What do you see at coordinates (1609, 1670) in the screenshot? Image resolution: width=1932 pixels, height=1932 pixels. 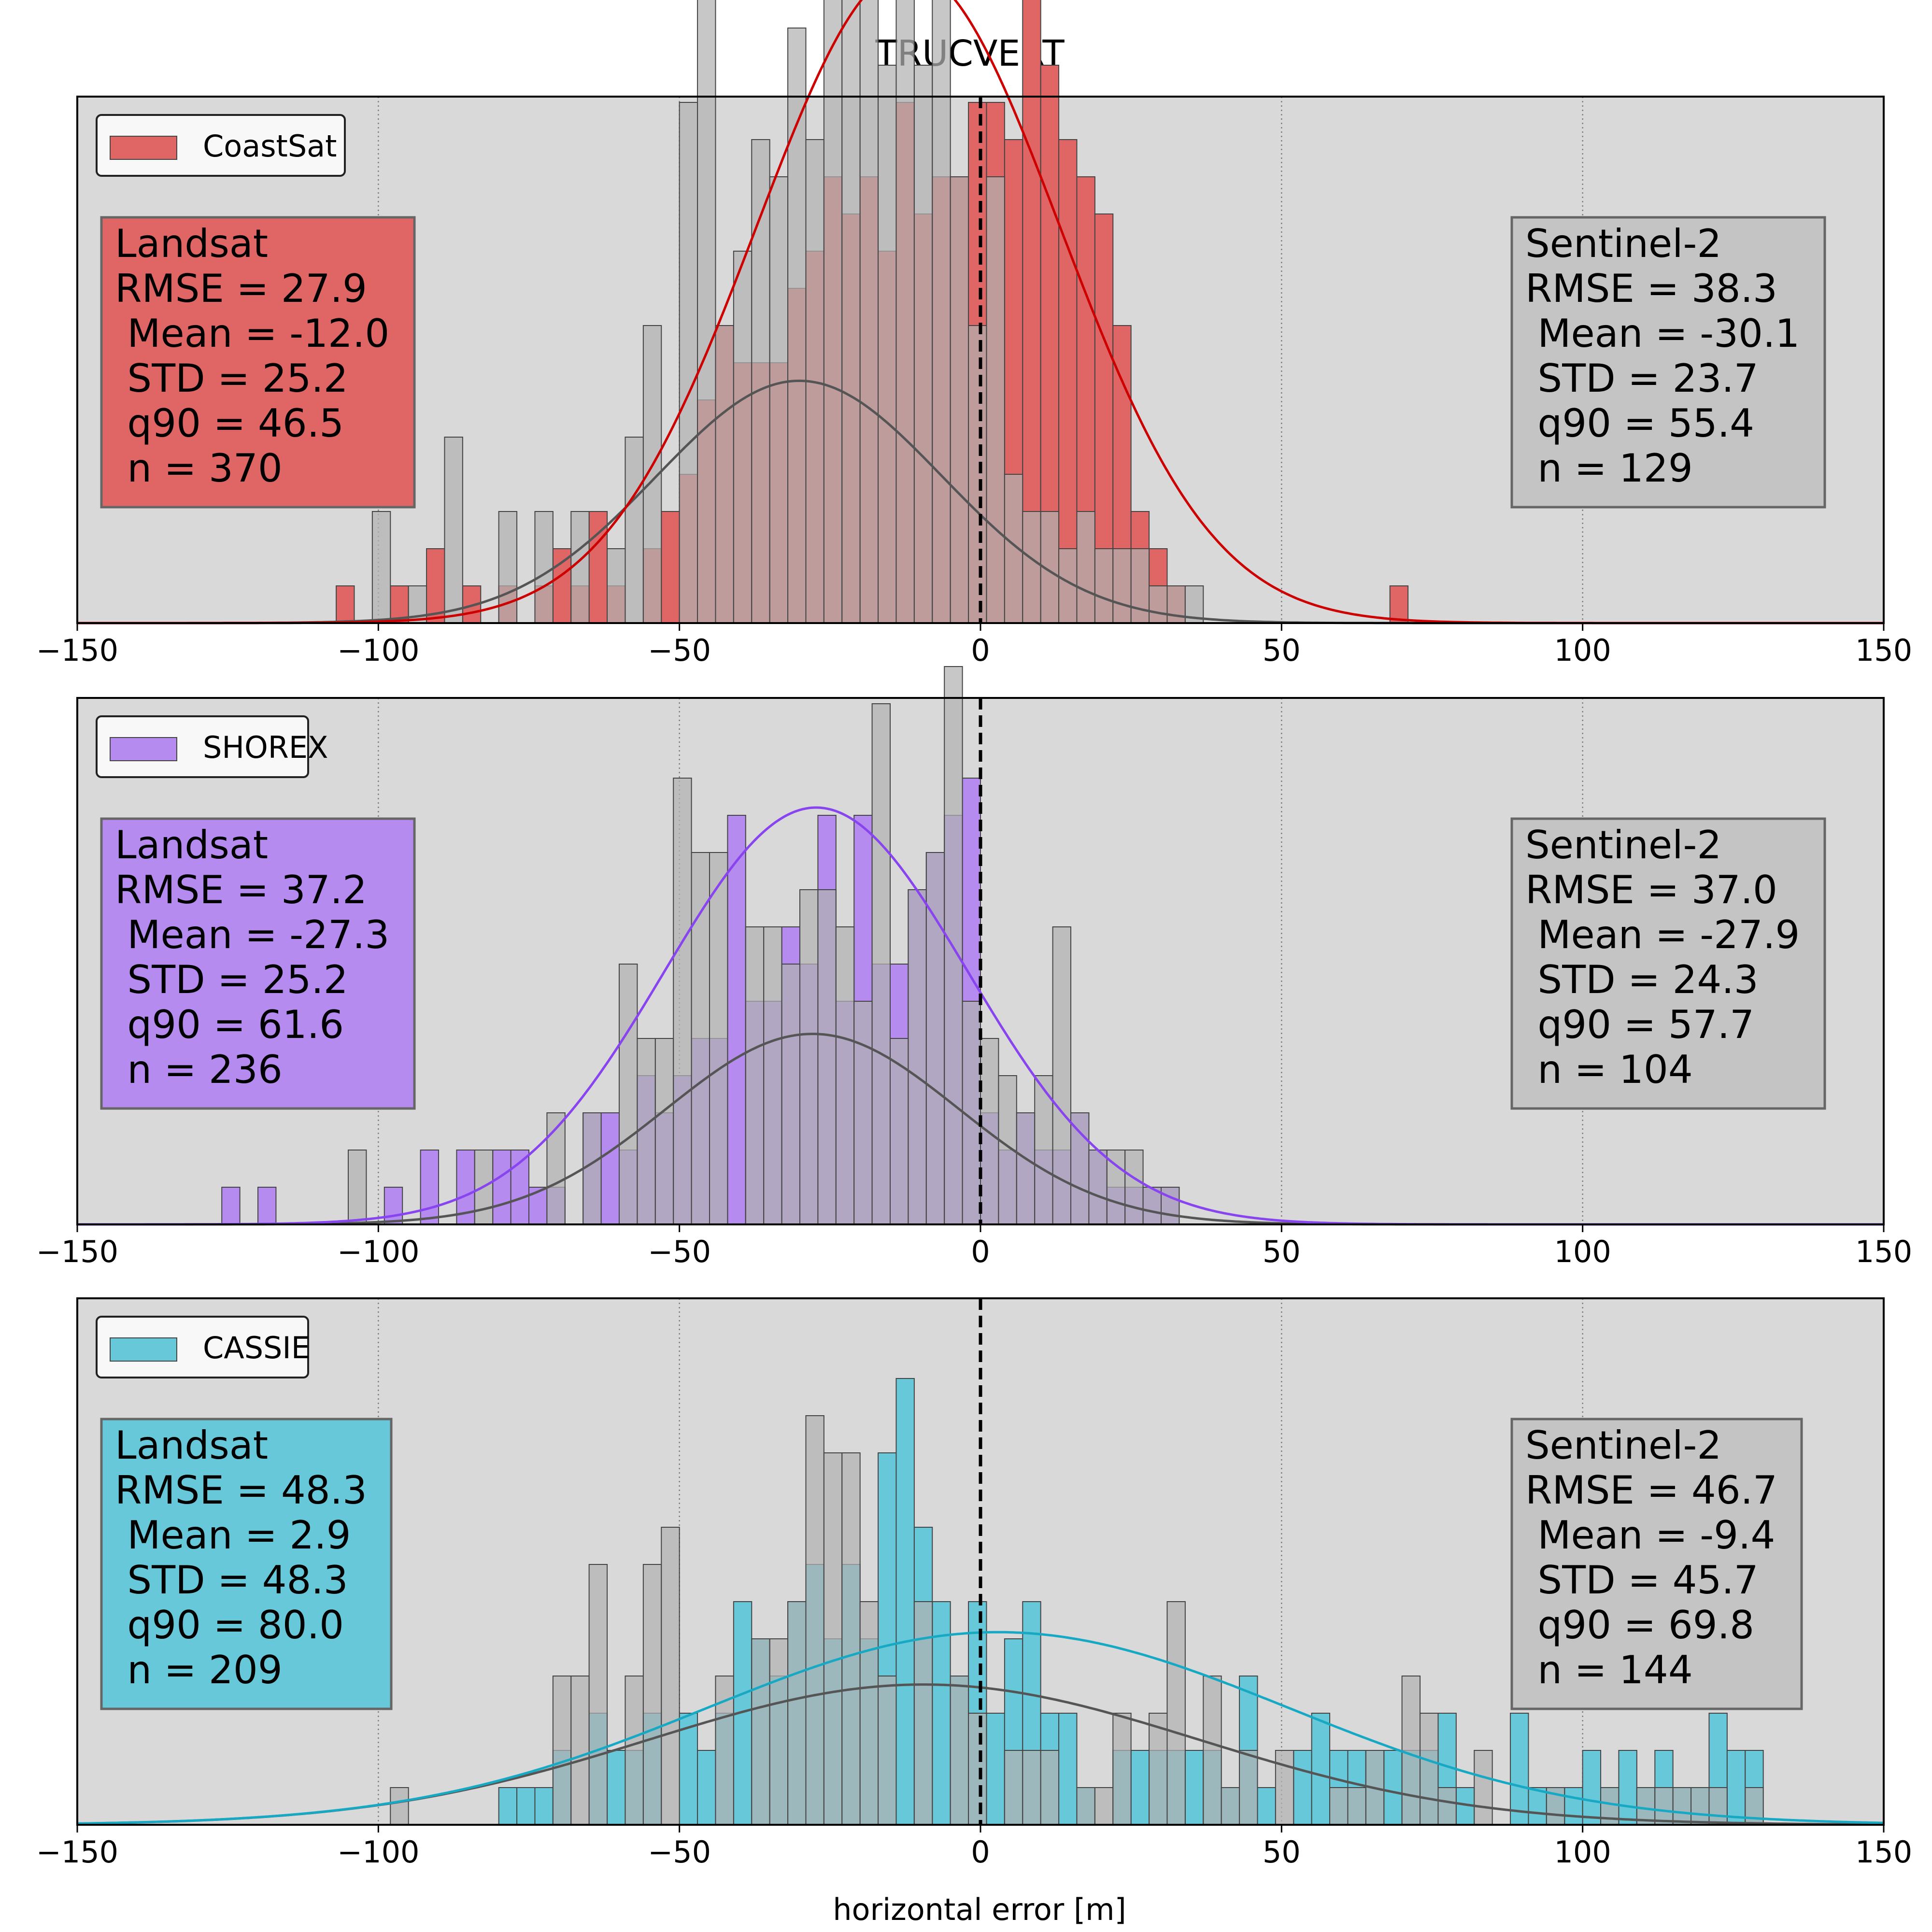 I see `sentinel-stats-line: n = 144` at bounding box center [1609, 1670].